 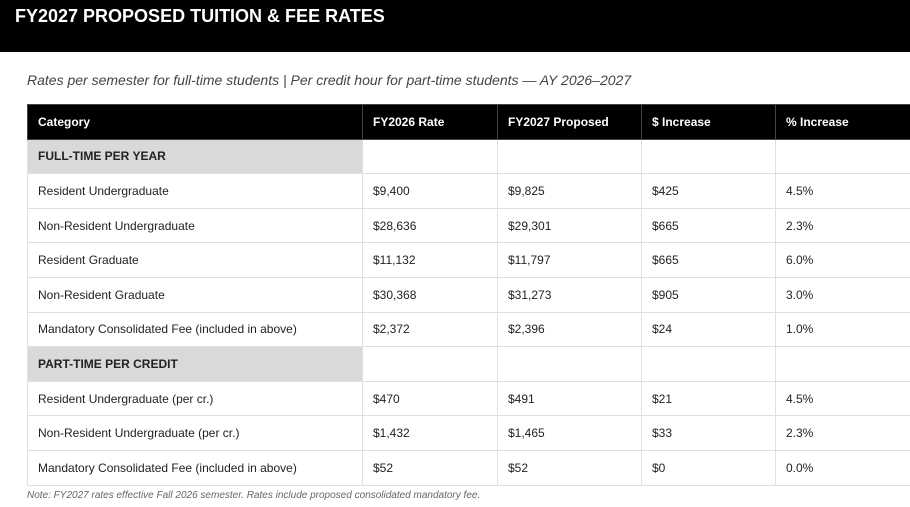 I want to click on column-header: FY2026 Rate, so click(x=430, y=122).